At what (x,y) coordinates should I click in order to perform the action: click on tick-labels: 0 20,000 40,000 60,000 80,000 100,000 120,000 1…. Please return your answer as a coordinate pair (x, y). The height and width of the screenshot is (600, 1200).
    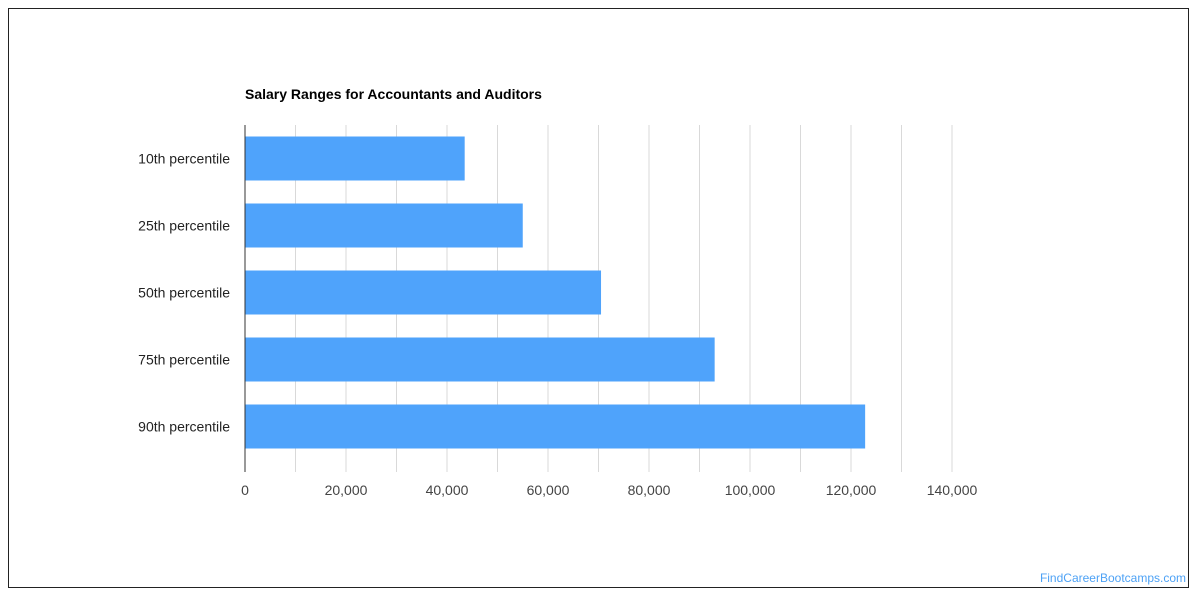
    Looking at the image, I should click on (609, 490).